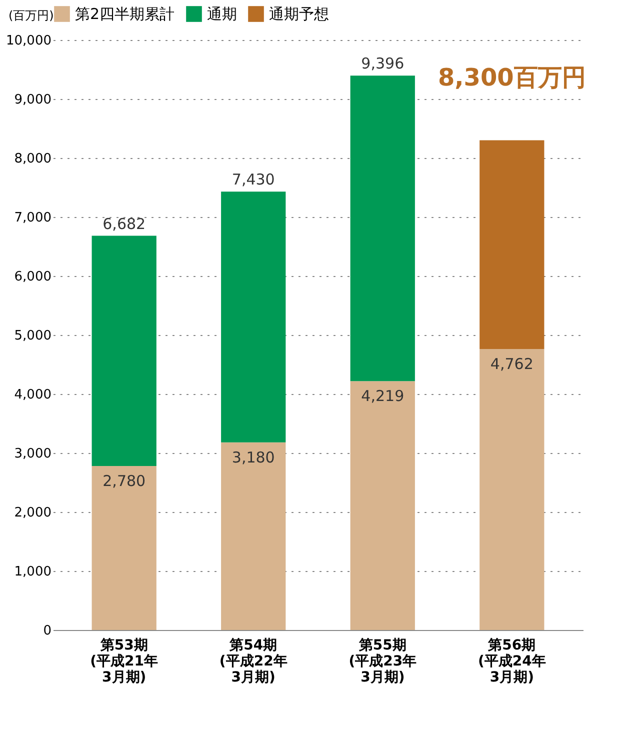  Describe the element at coordinates (29, 41) in the screenshot. I see `y-tick-label: 10,000` at that location.